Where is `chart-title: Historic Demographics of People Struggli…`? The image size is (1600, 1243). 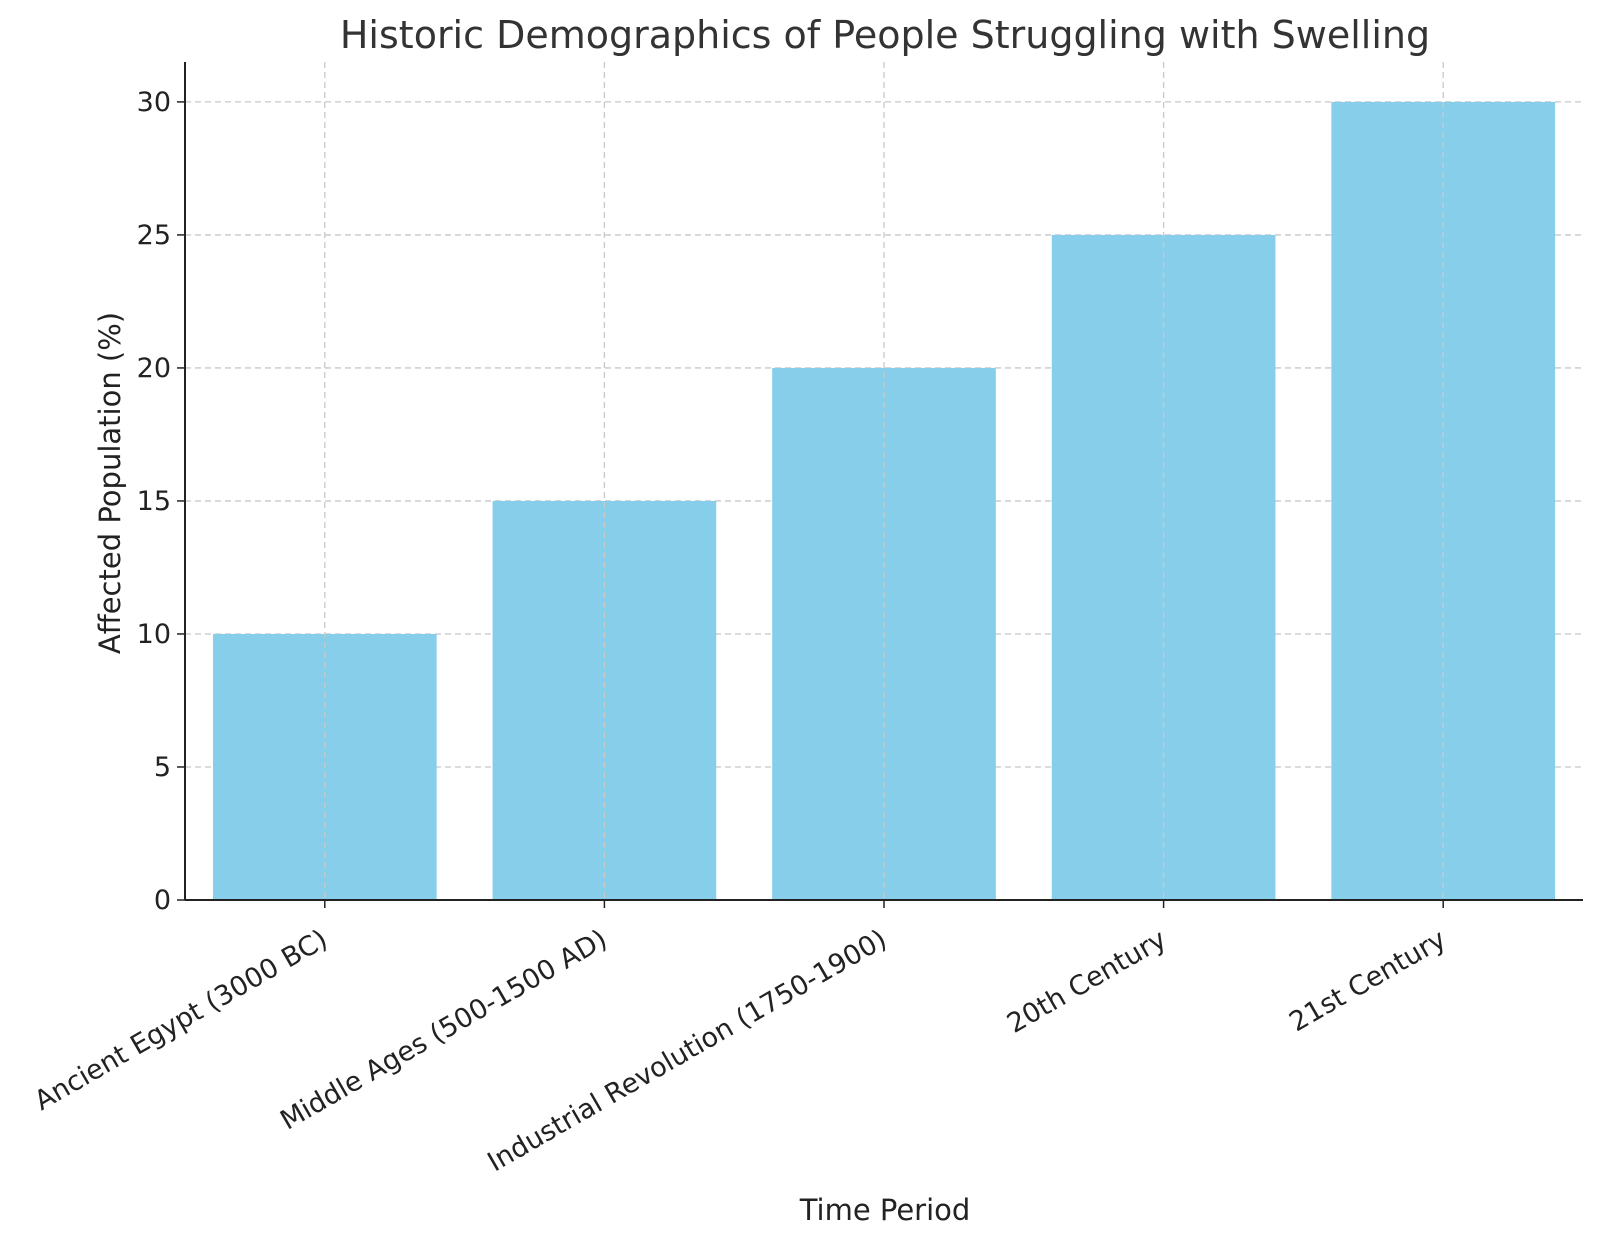
chart-title: Historic Demographics of People Struggli… is located at coordinates (885, 35).